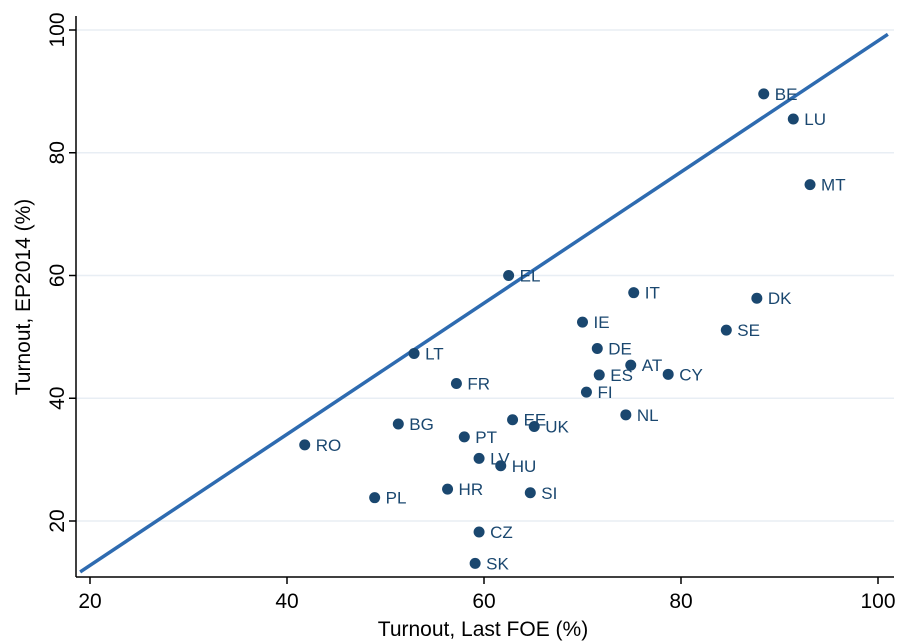  What do you see at coordinates (57, 520) in the screenshot?
I see `y-tick-label: 20` at bounding box center [57, 520].